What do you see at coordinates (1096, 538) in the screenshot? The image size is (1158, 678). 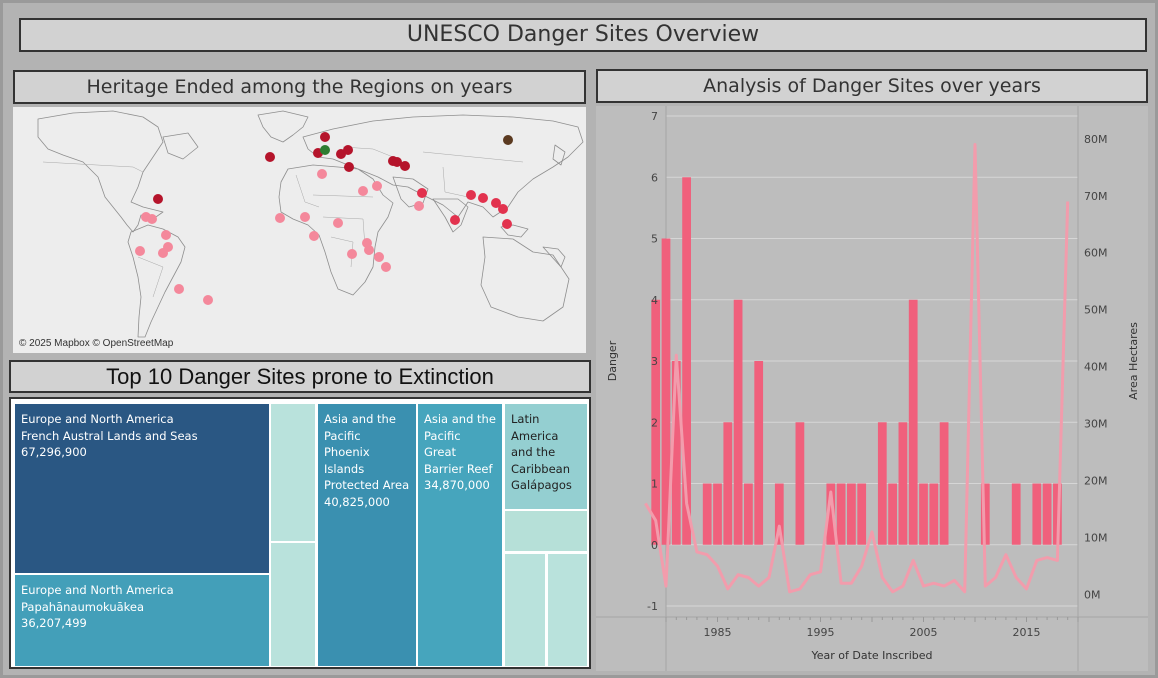 I see `y2-tick-label: 10M` at bounding box center [1096, 538].